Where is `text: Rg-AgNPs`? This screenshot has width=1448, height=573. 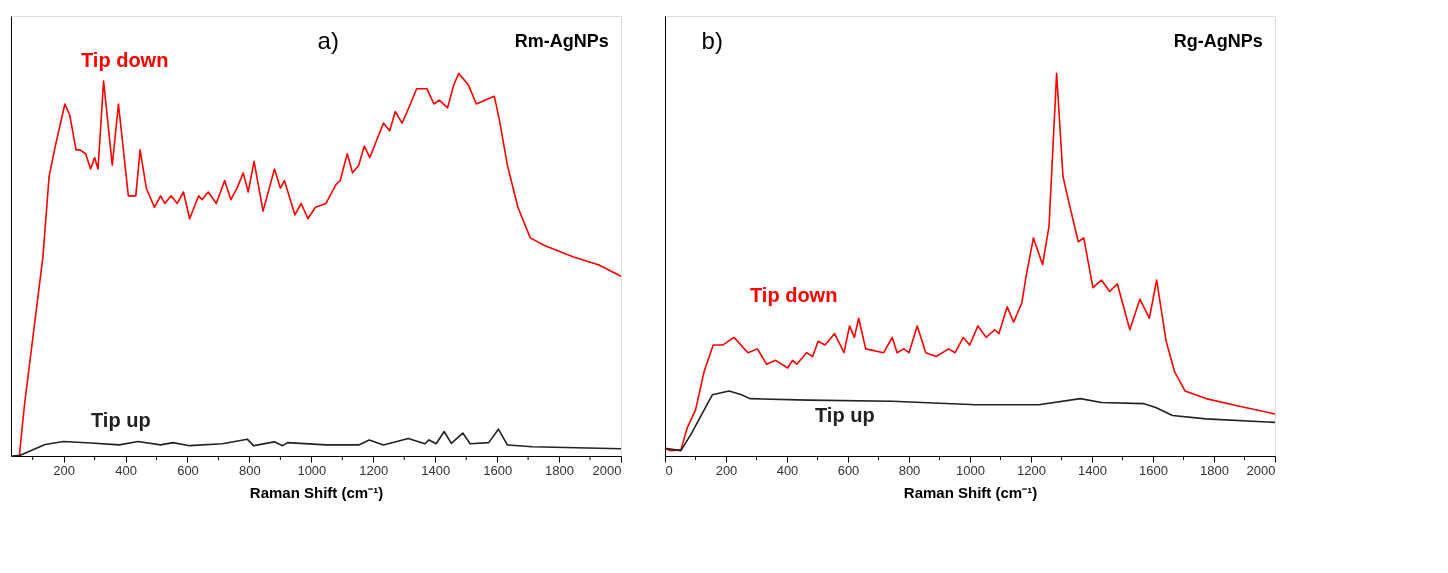 text: Rg-AgNPs is located at coordinates (1218, 41).